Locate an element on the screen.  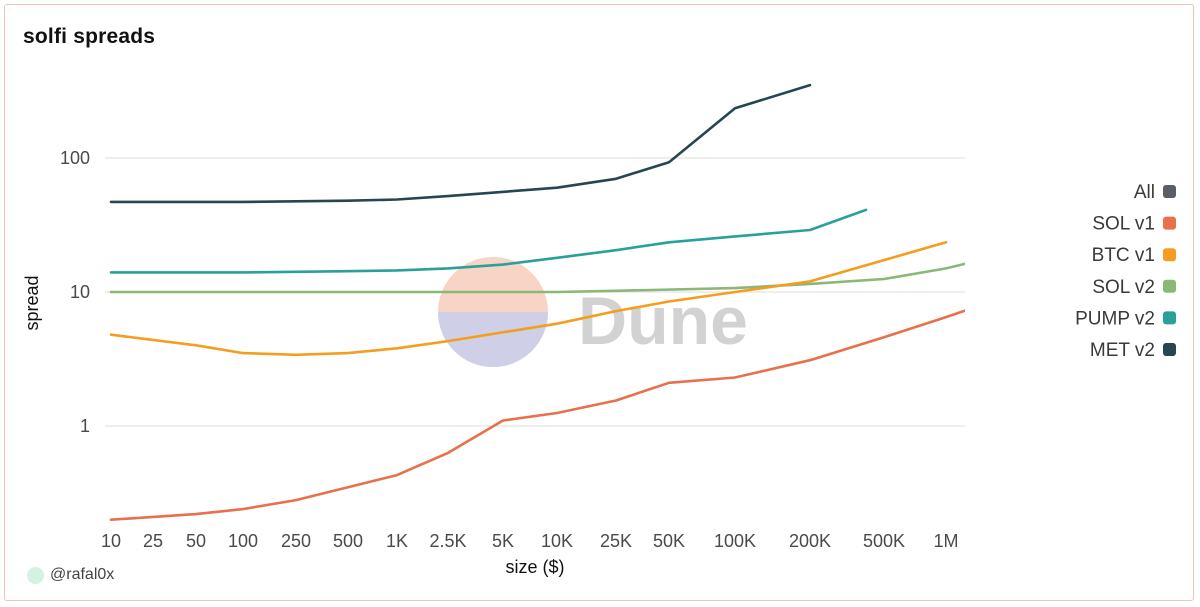
x-tick-label: 50 is located at coordinates (196, 541).